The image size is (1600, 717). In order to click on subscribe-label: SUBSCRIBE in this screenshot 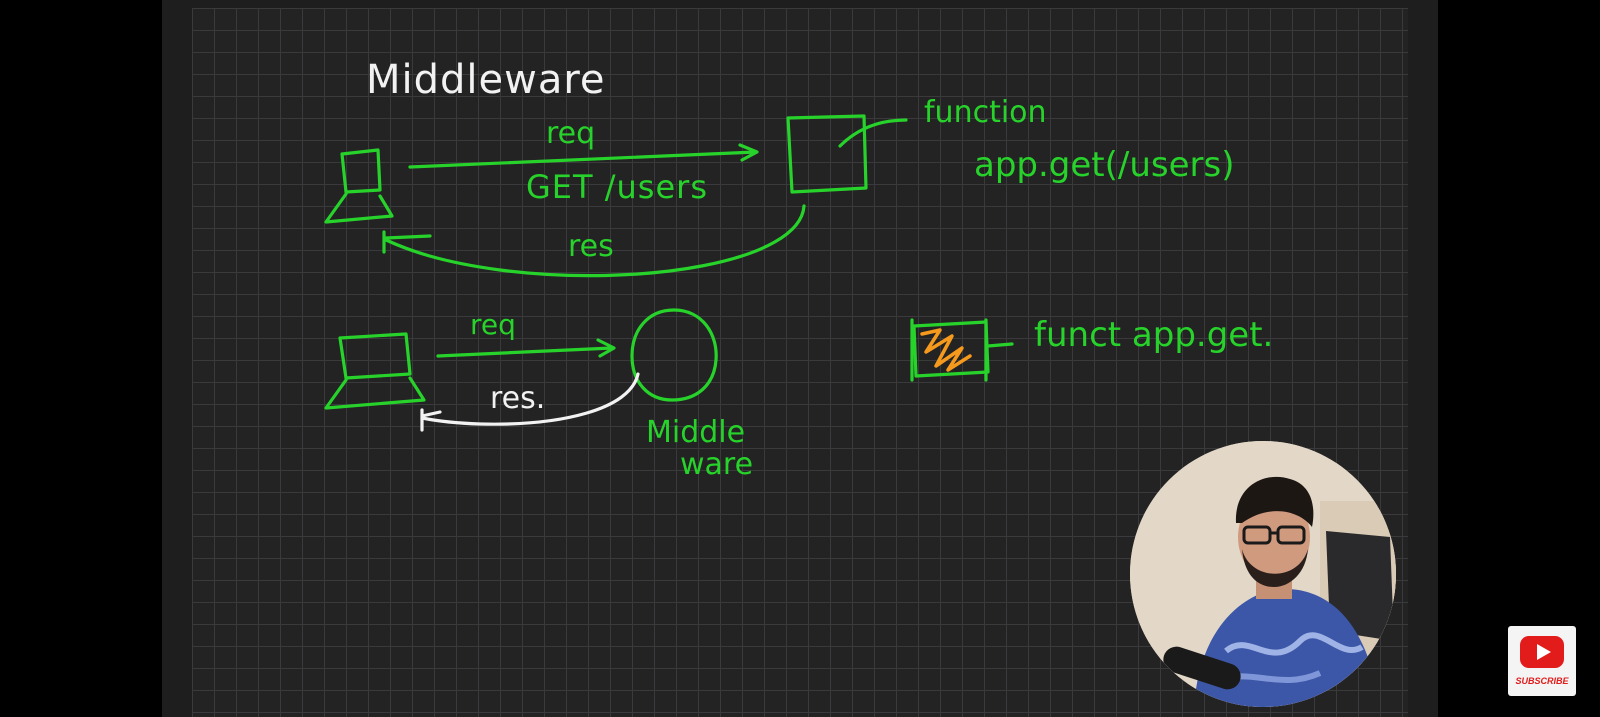, I will do `click(1542, 681)`.